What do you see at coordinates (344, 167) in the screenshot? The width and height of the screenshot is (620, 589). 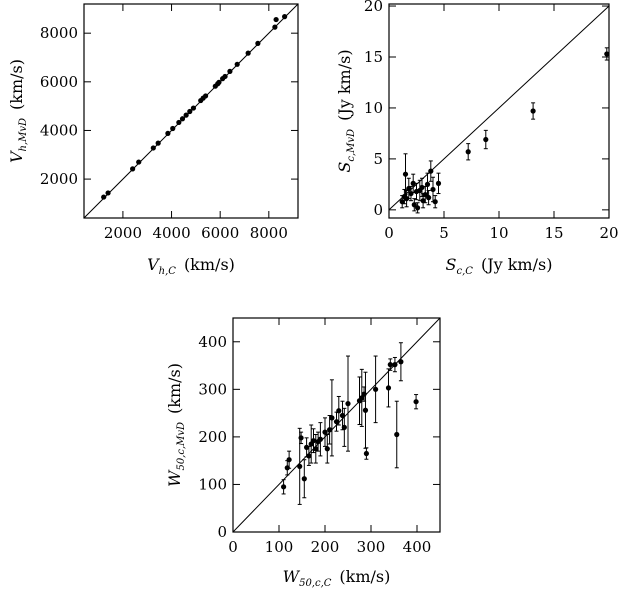 I see `y-axis-label-symbol: S` at bounding box center [344, 167].